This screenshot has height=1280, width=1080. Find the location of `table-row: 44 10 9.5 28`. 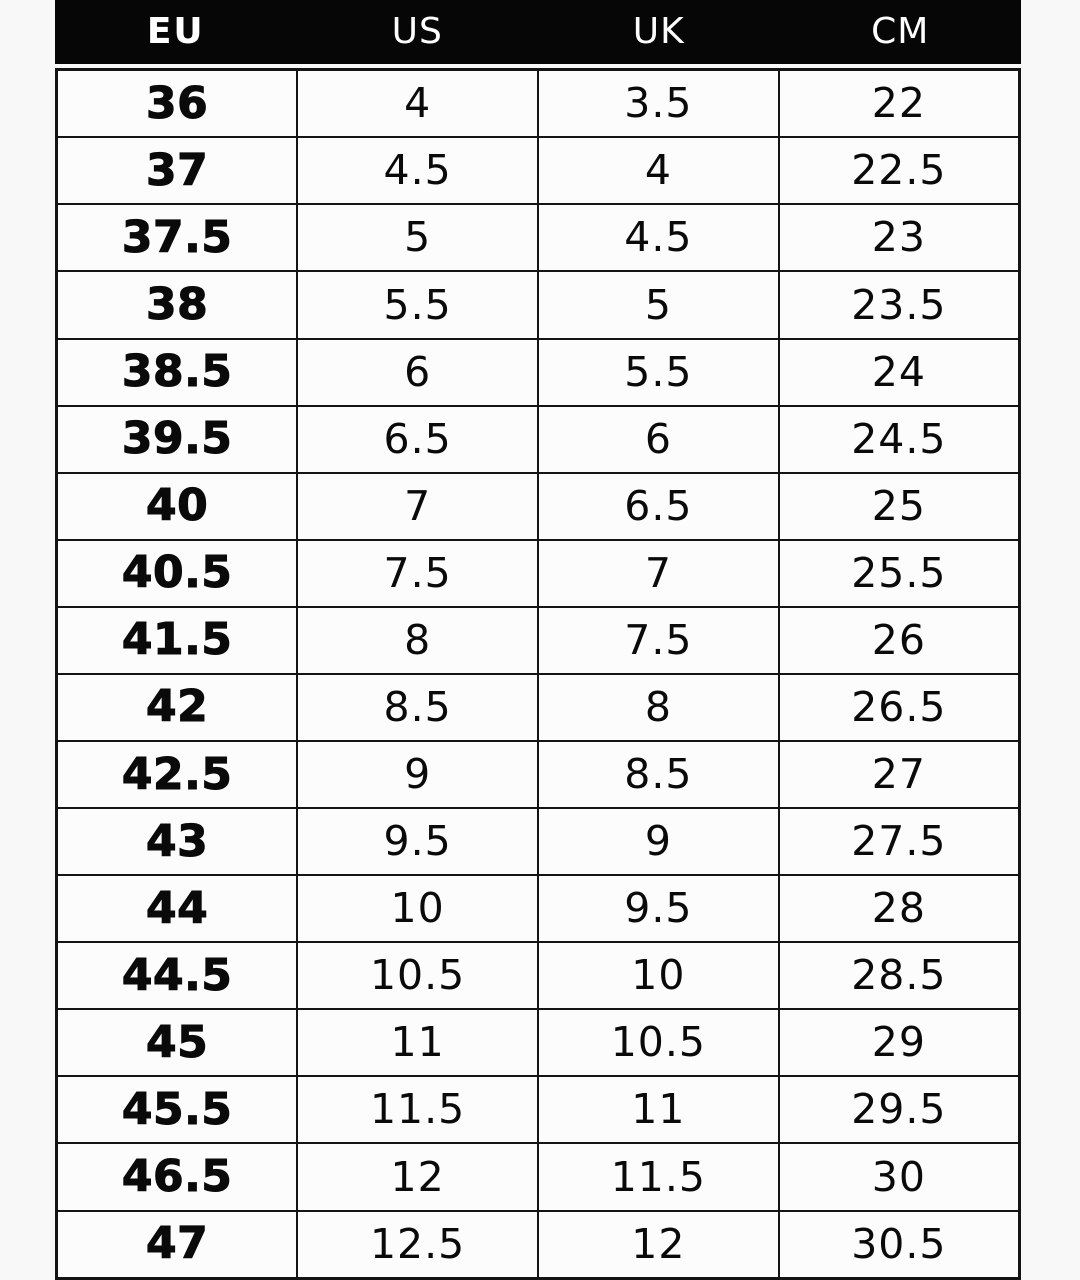

table-row: 44 10 9.5 28 is located at coordinates (538, 909).